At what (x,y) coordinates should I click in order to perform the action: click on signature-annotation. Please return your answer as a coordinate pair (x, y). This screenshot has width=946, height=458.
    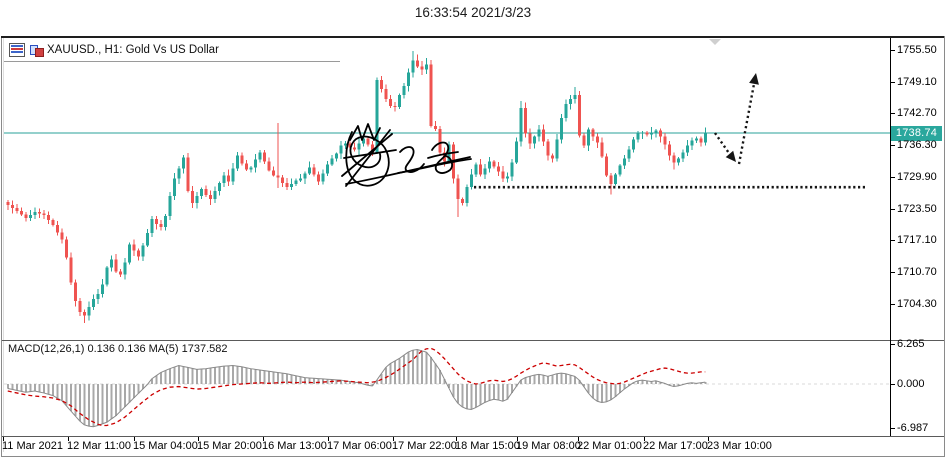
    Looking at the image, I should click on (406, 155).